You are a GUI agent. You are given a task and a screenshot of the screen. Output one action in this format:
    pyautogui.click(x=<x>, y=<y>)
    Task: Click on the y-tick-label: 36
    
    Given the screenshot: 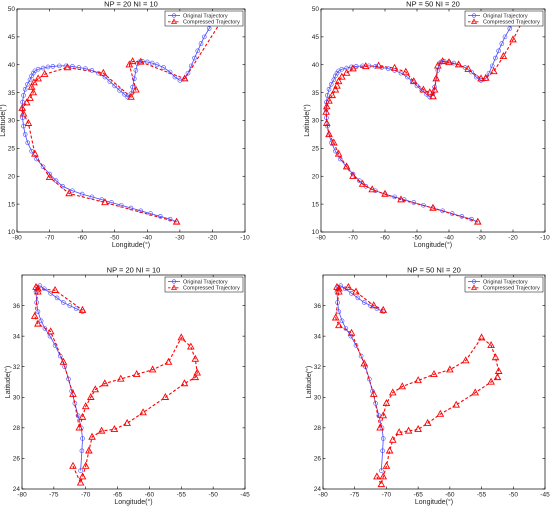 What is the action you would take?
    pyautogui.click(x=318, y=306)
    